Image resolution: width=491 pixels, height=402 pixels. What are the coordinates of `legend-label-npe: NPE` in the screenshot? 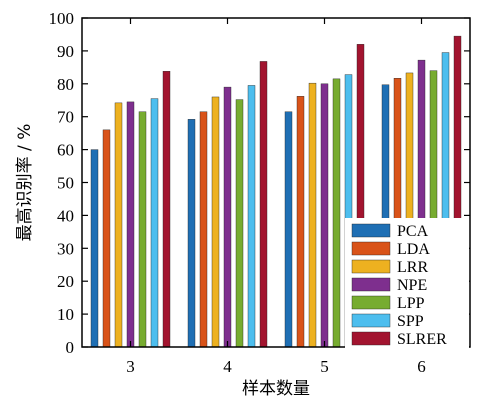 It's located at (412, 285).